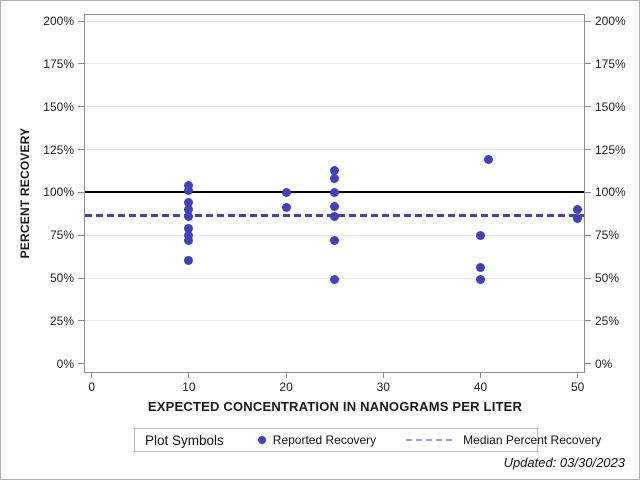  What do you see at coordinates (92, 387) in the screenshot?
I see `x-tick-label: 0` at bounding box center [92, 387].